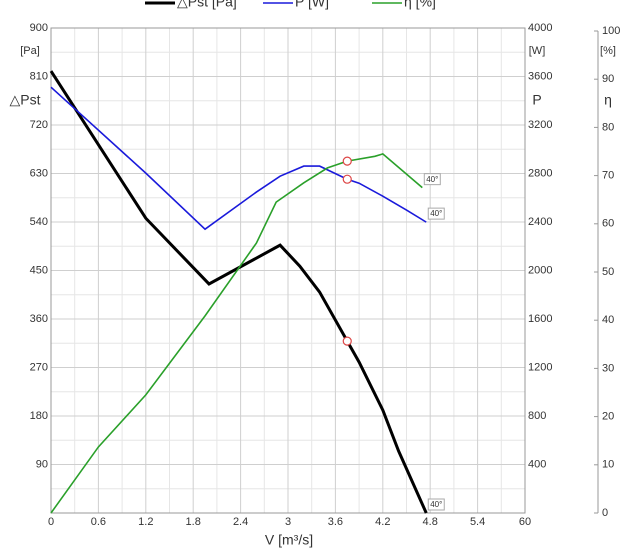 This screenshot has width=633, height=551. What do you see at coordinates (608, 100) in the screenshot?
I see `y3-axis-label: η` at bounding box center [608, 100].